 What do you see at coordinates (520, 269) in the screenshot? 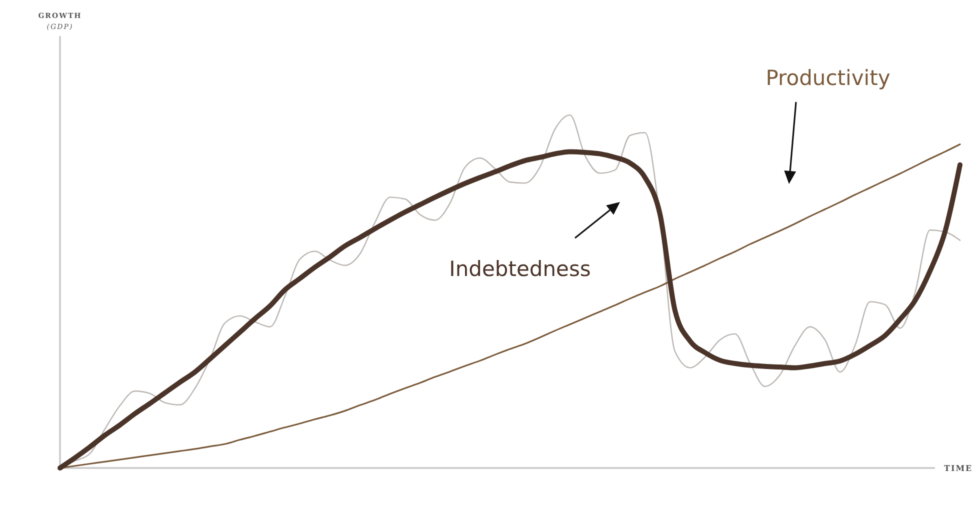
I see `text: Indebtedness` at bounding box center [520, 269].